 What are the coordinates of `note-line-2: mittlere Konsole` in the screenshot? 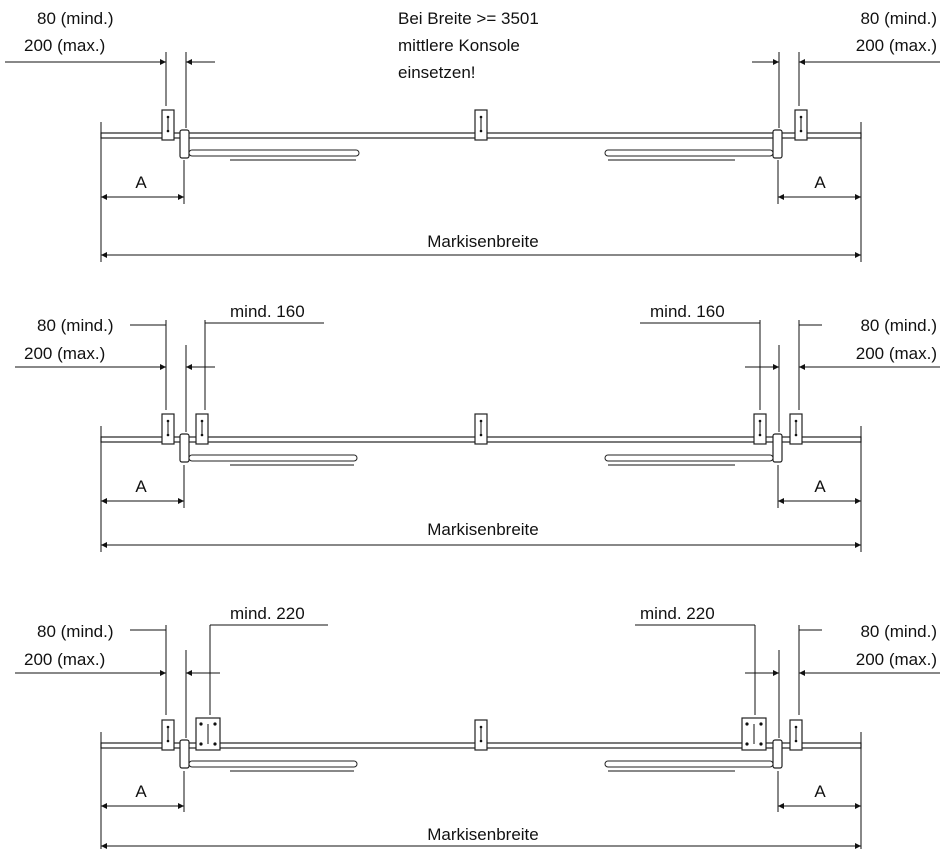 It's located at (459, 45).